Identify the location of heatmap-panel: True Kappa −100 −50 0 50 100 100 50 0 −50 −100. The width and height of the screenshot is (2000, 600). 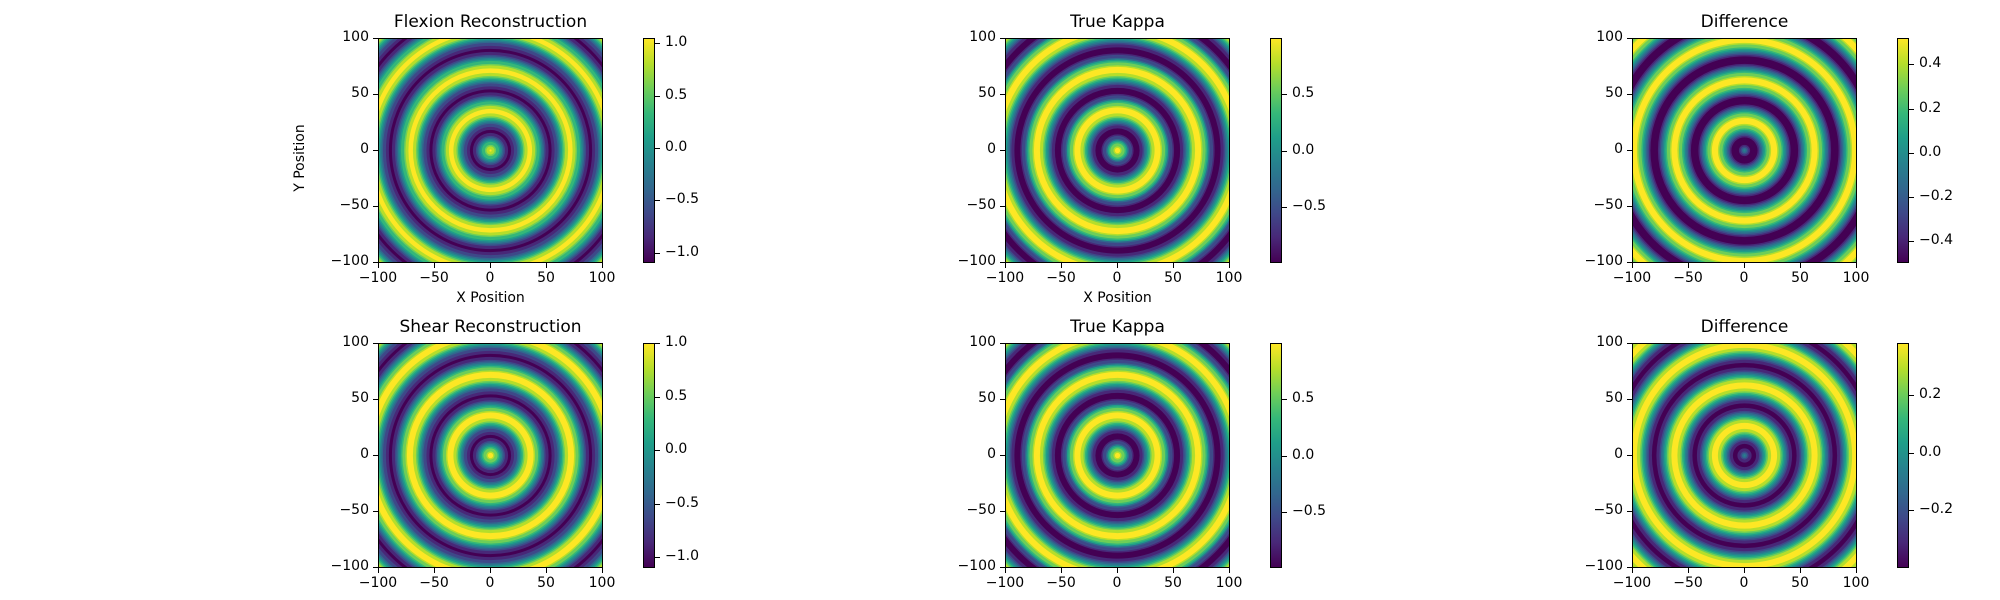
(1100, 454).